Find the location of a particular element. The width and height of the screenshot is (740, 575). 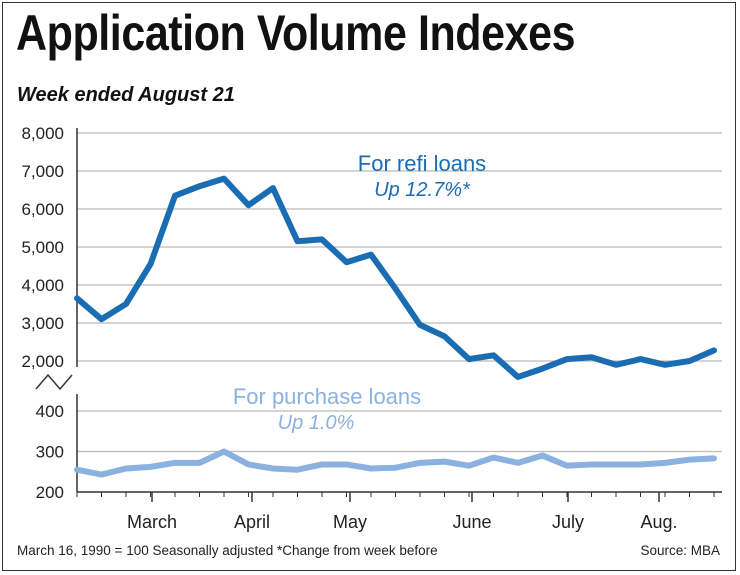

refi-series-label: For refi loans is located at coordinates (422, 163).